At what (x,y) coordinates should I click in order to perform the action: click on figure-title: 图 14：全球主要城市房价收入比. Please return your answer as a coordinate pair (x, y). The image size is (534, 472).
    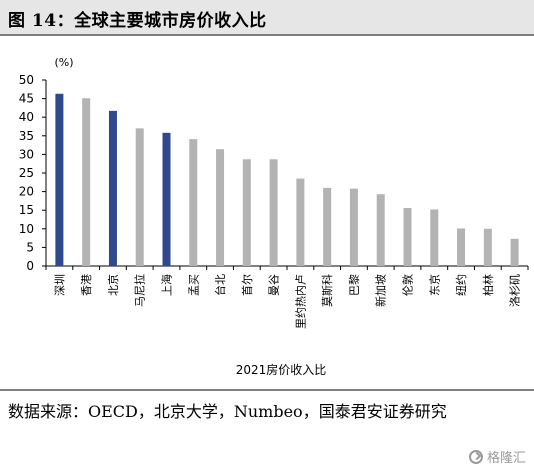
    Looking at the image, I should click on (137, 21).